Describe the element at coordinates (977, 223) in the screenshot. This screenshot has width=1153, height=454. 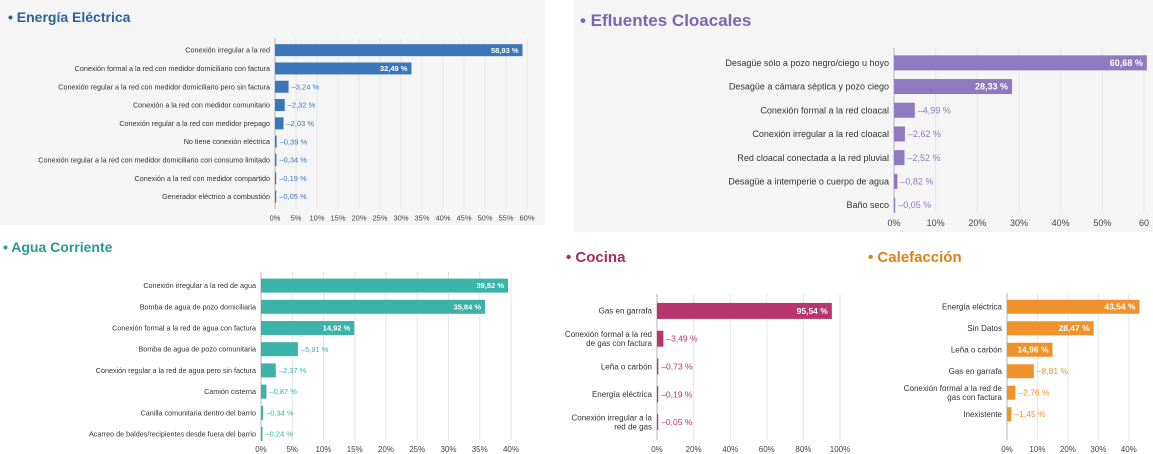
I see `efluentes-tick-label: 20%` at that location.